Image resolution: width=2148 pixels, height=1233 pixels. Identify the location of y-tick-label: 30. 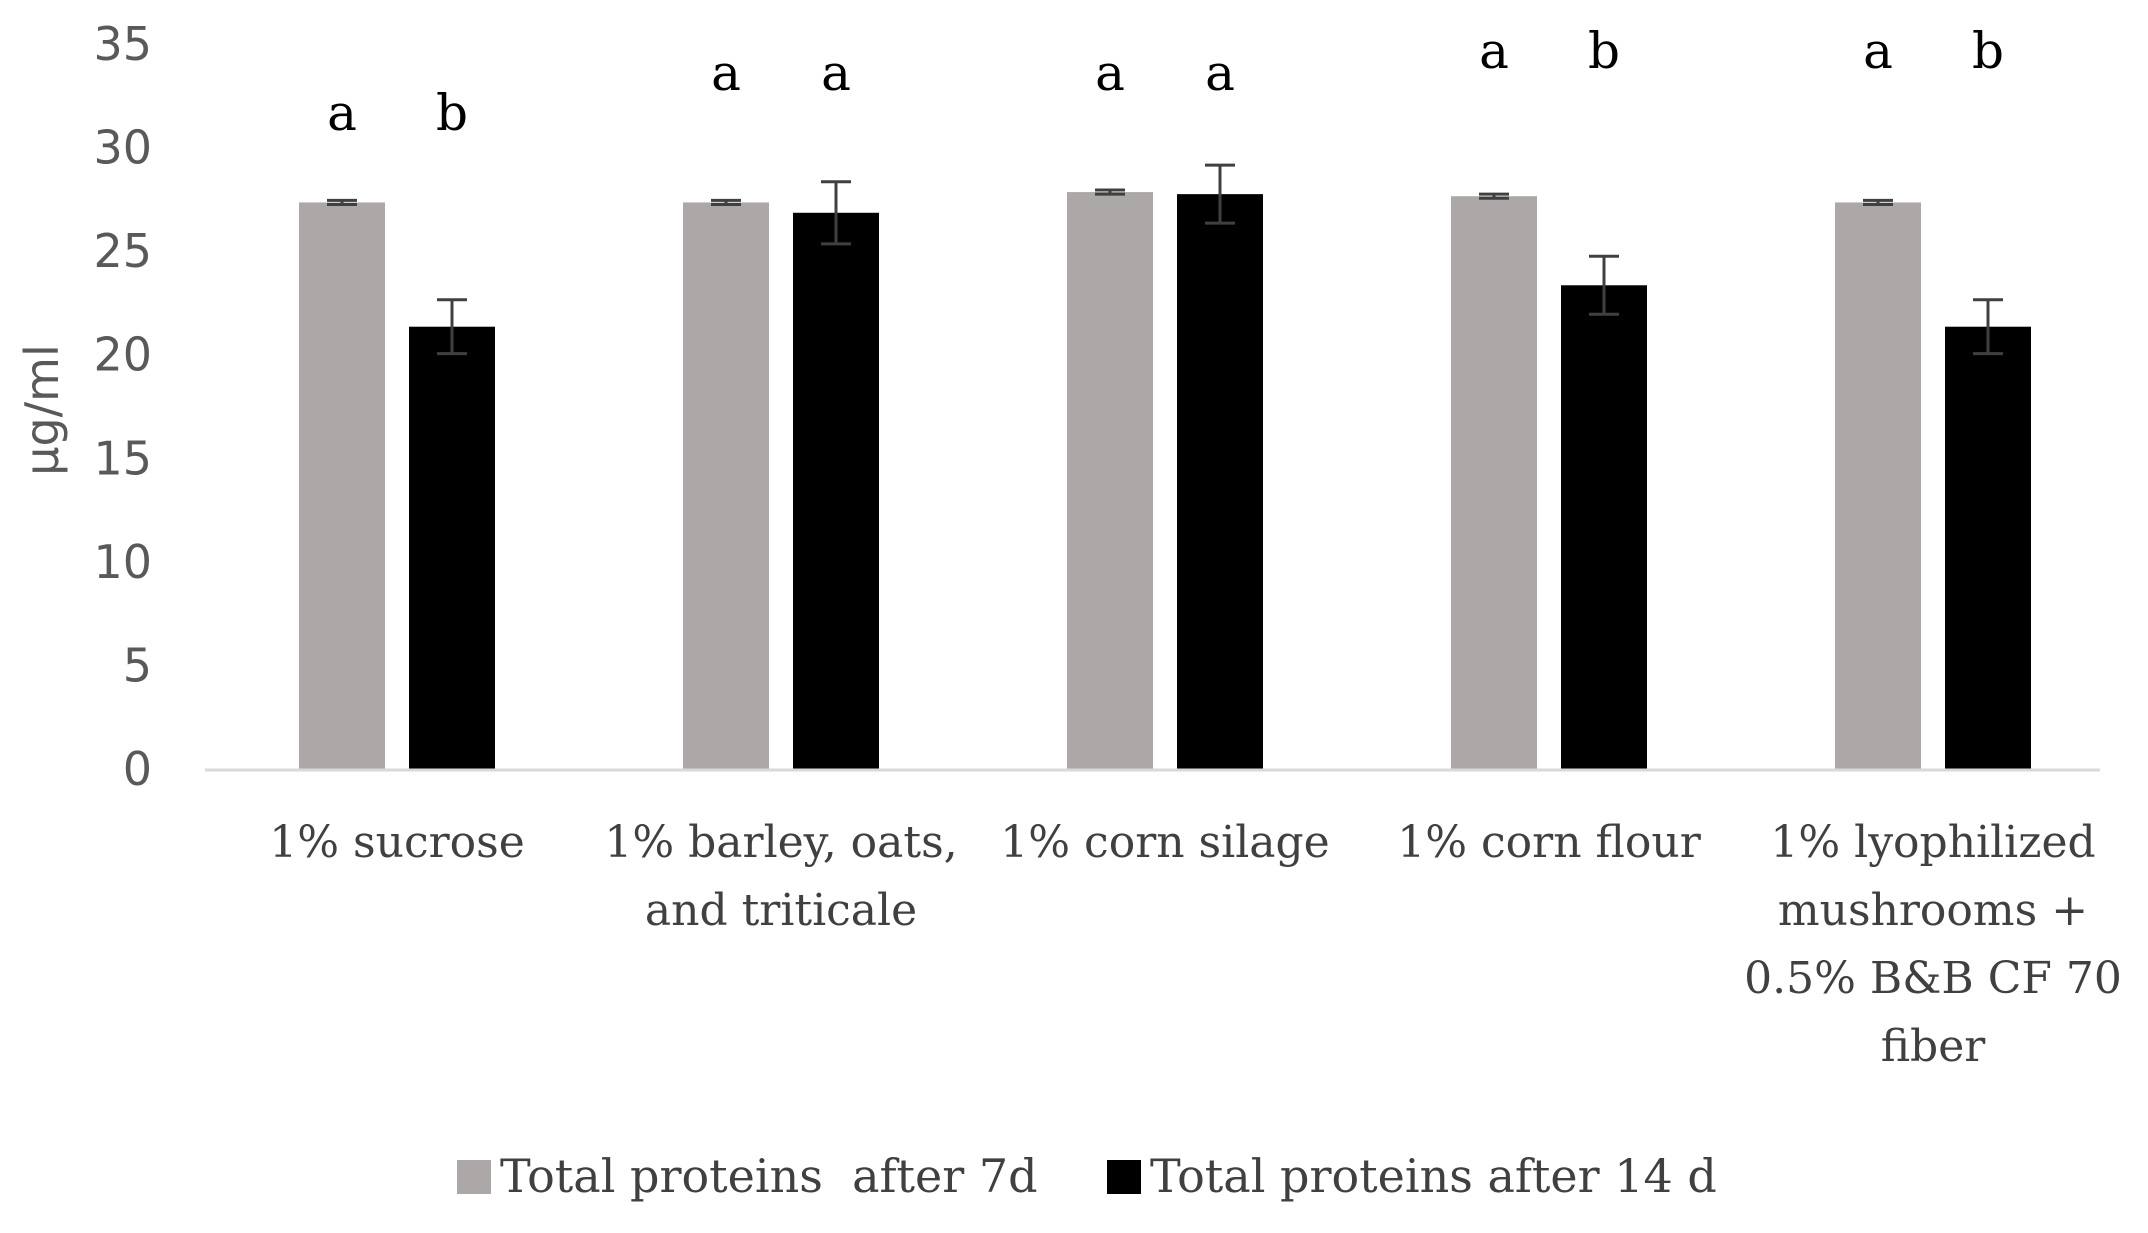
(122, 148).